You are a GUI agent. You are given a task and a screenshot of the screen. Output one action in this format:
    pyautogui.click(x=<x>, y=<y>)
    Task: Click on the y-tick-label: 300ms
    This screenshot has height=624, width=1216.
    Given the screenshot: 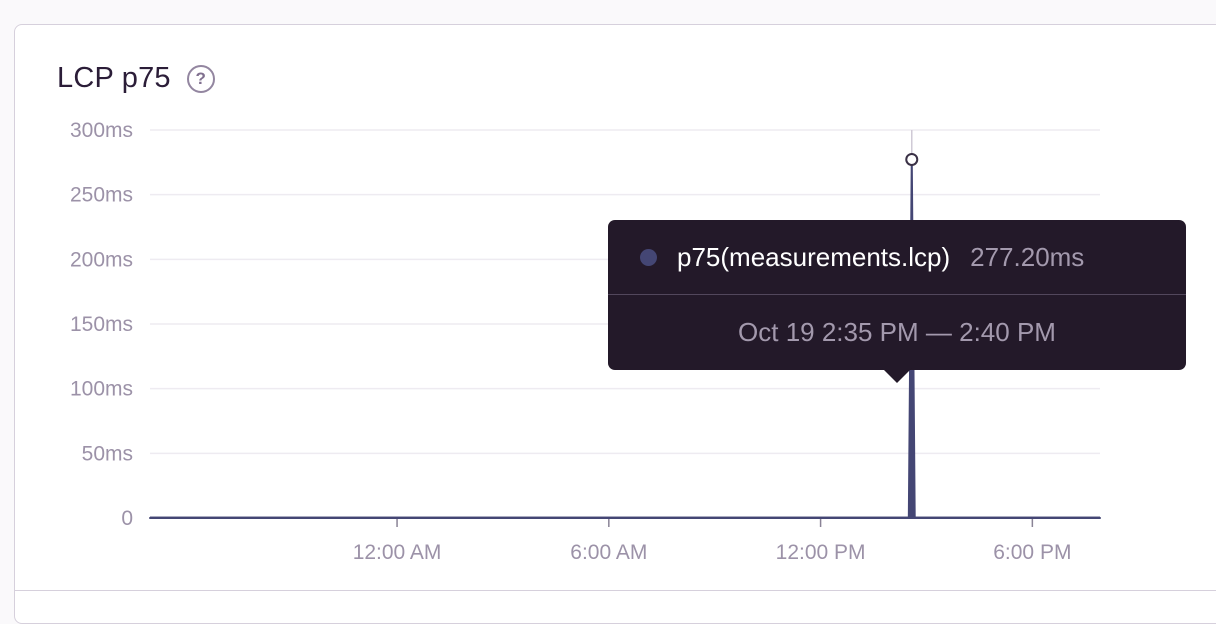 What is the action you would take?
    pyautogui.click(x=101, y=130)
    